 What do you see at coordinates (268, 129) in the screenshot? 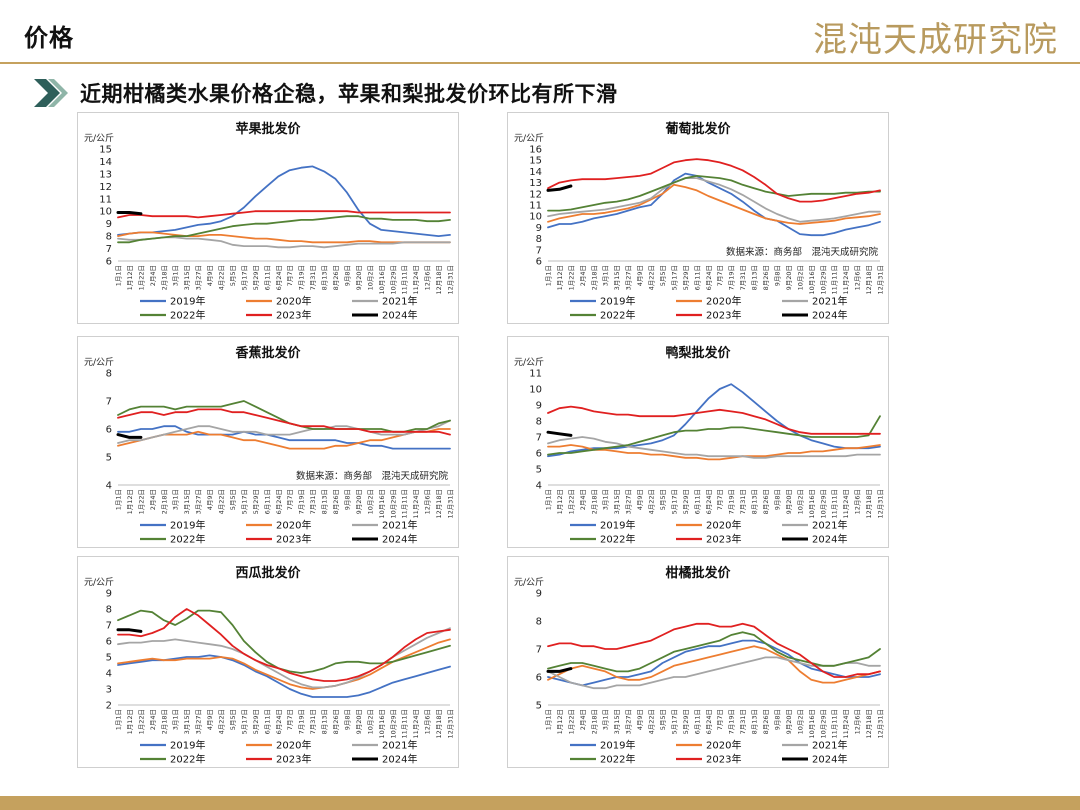
I see `chart-title: 苹果批发价` at bounding box center [268, 129].